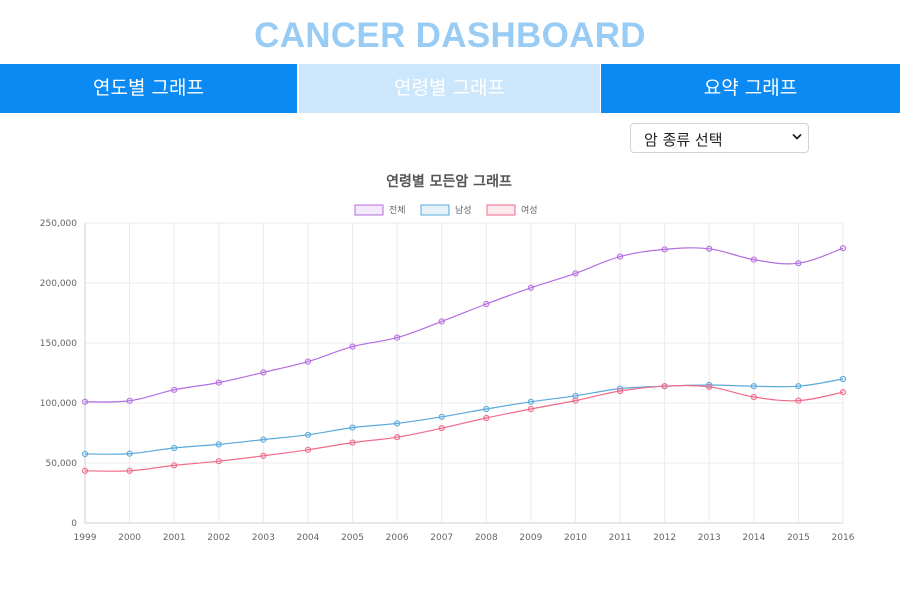 This screenshot has height=600, width=900. Describe the element at coordinates (750, 88) in the screenshot. I see `tab-summary: 요약 그래프` at that location.